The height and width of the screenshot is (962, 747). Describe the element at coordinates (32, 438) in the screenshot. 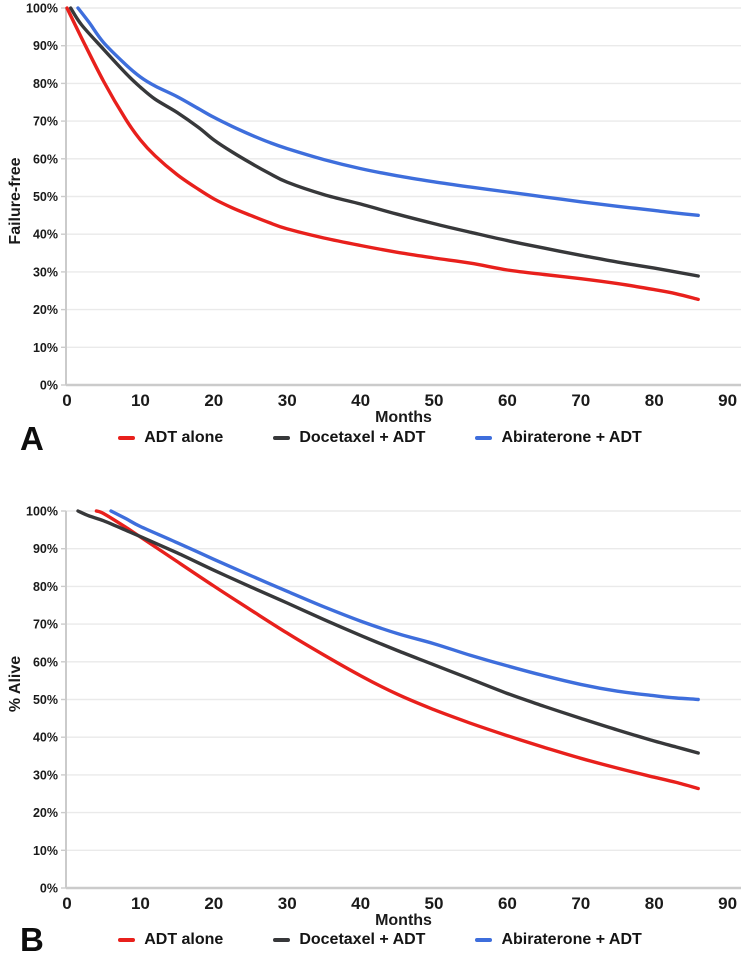

I see `panel-letter-a: A` at that location.